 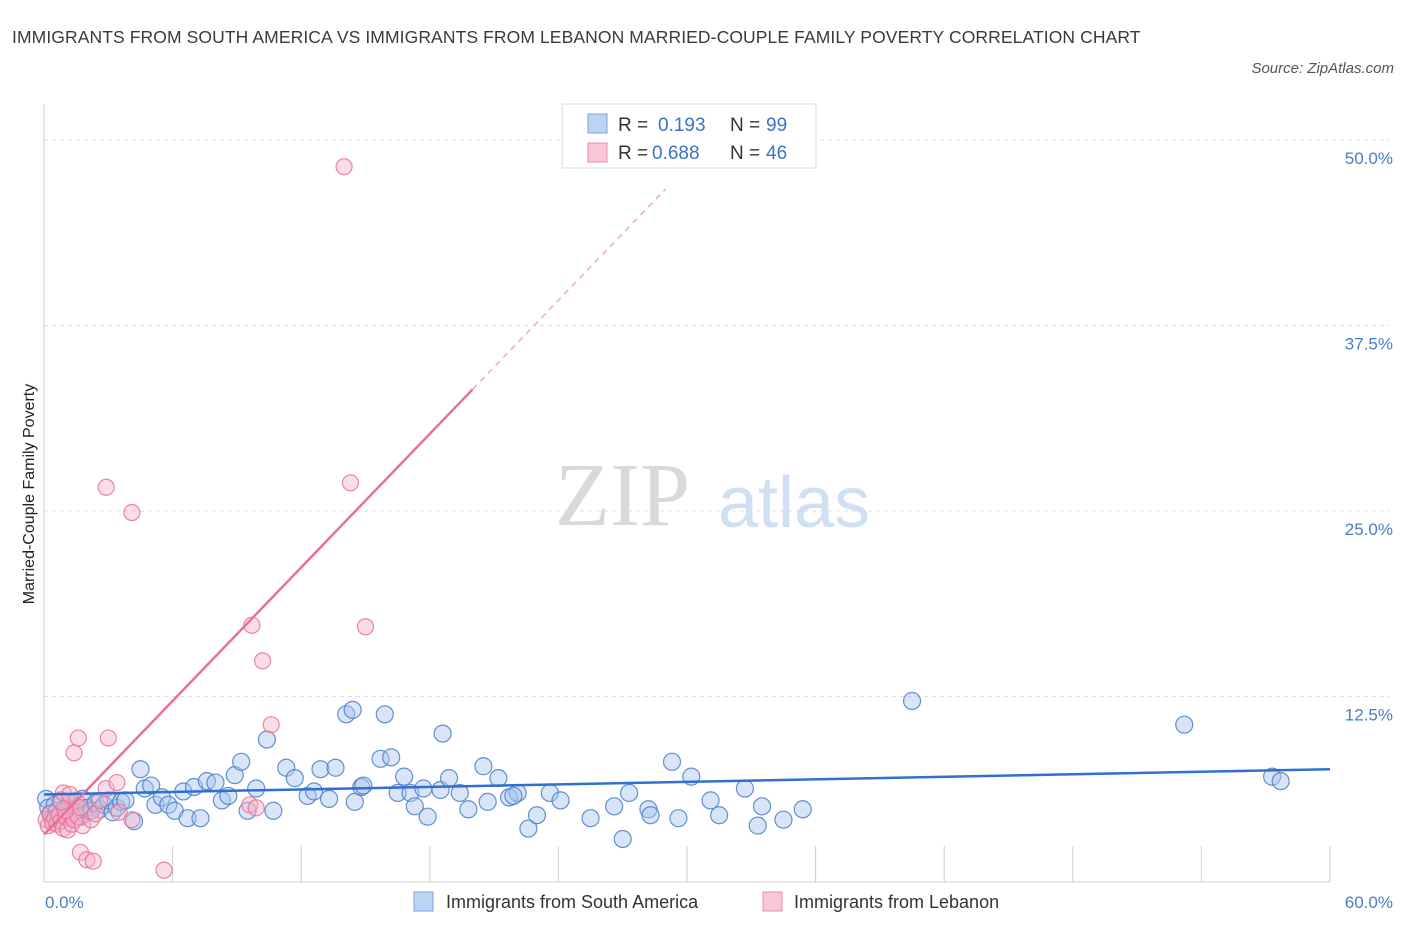 I want to click on bottom-legend-label-blue: Immigrants from South America, so click(x=572, y=902).